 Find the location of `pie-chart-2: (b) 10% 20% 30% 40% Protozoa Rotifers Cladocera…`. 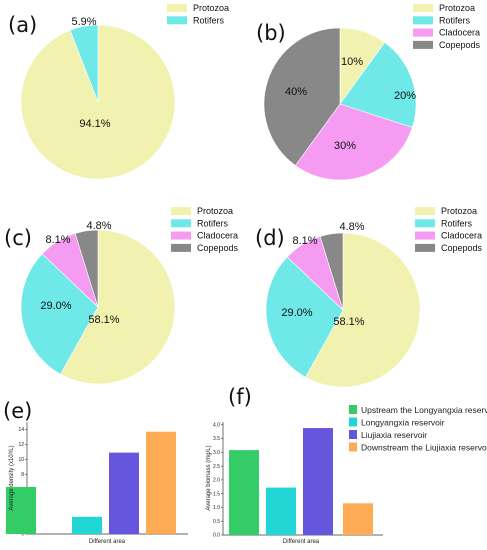

pie-chart-2: (b) 10% 20% 30% 40% Protozoa Rotifers Cladocera… is located at coordinates (368, 92).